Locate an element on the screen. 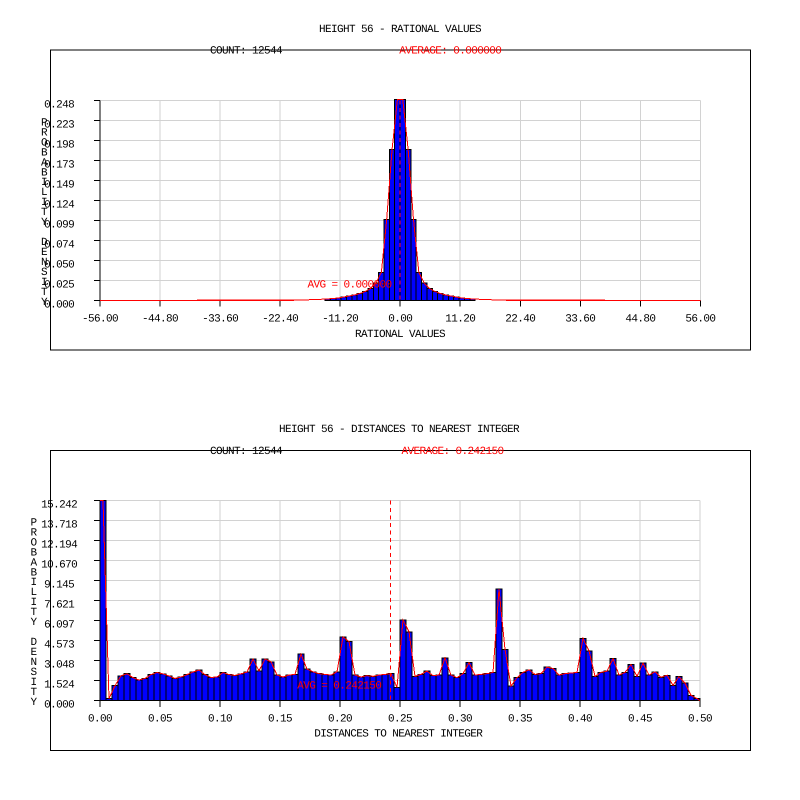 Image resolution: width=800 pixels, height=800 pixels. svg-text: 0.050 is located at coordinates (59, 265).